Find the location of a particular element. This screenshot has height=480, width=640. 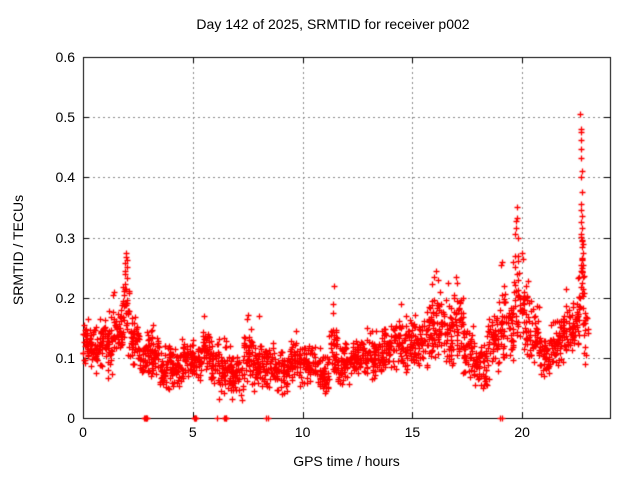

x-tick-label: 10 is located at coordinates (302, 432).